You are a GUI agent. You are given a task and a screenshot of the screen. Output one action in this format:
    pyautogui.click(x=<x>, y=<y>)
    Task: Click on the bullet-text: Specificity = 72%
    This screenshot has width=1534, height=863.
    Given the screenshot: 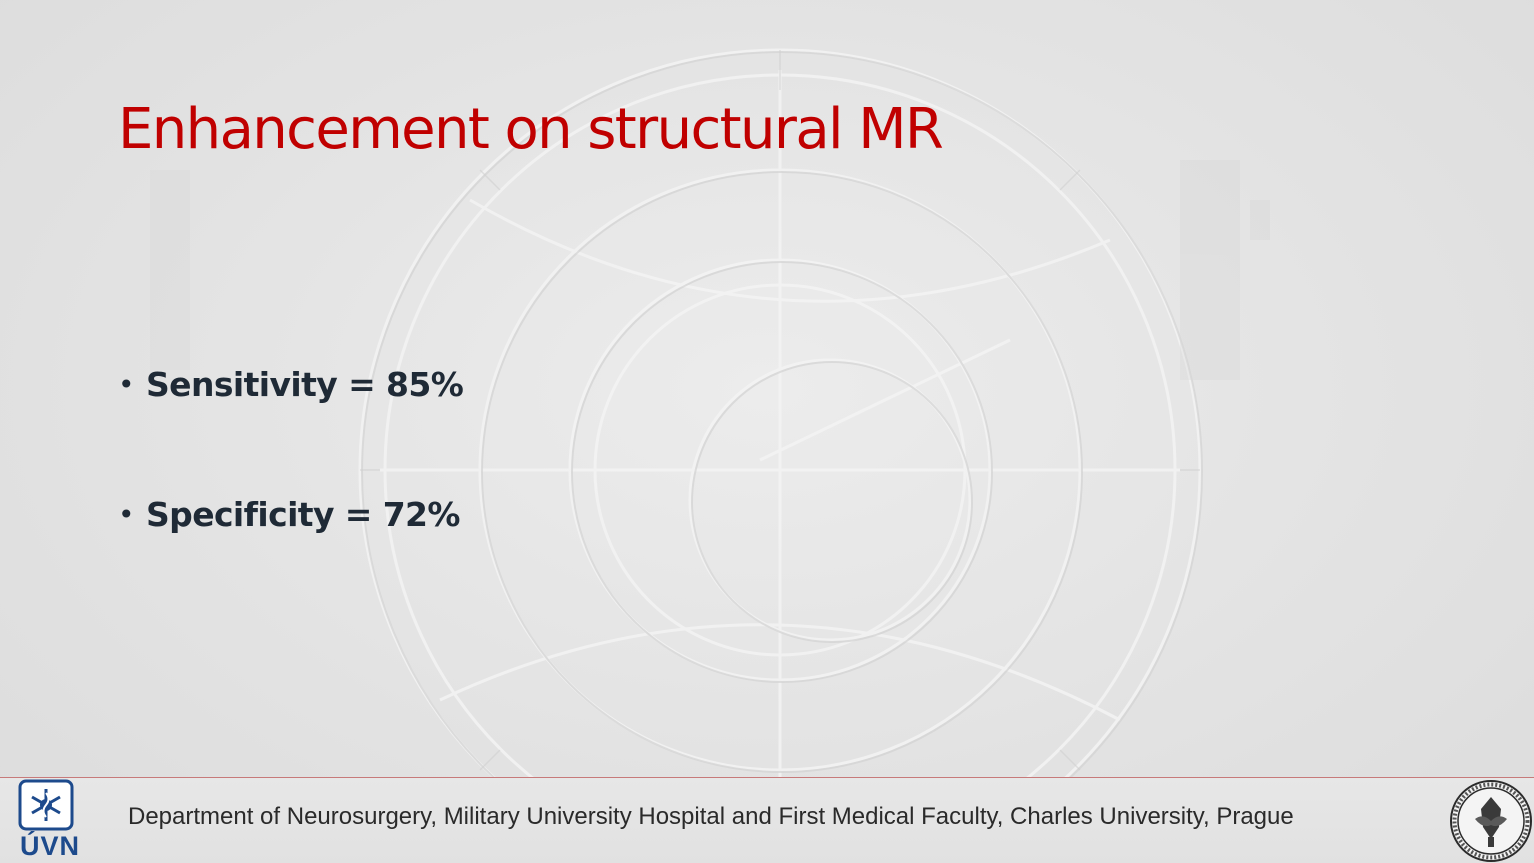 What is the action you would take?
    pyautogui.click(x=303, y=514)
    